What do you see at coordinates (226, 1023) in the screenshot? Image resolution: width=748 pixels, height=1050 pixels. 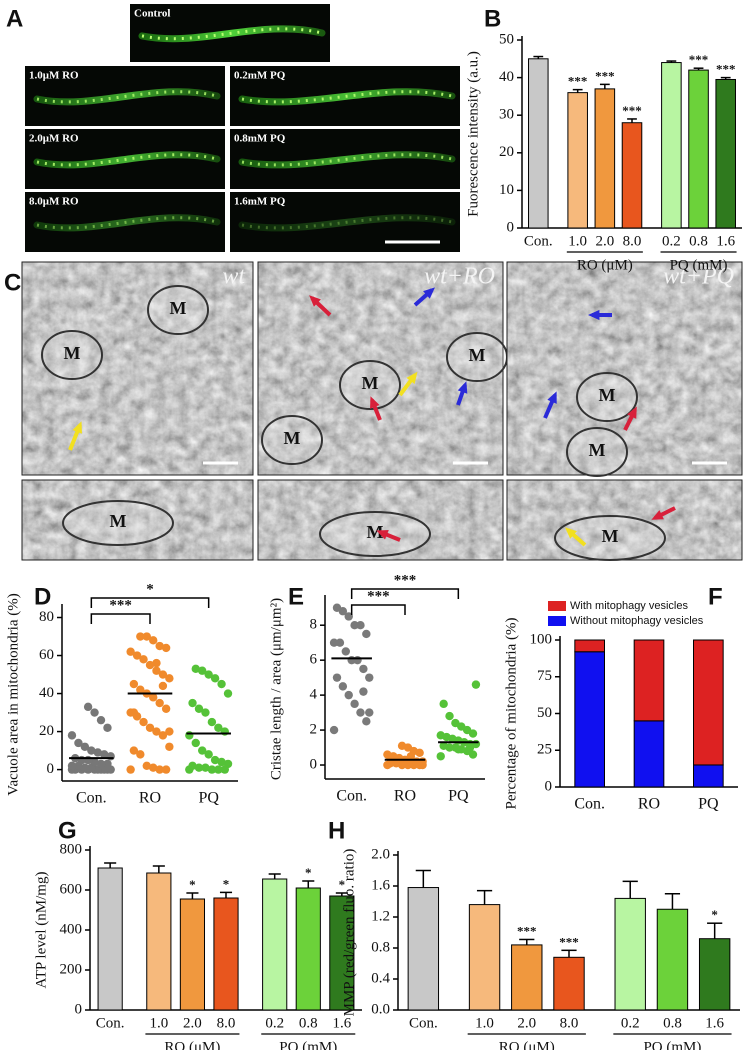 I see `x-tick-label: 8.0` at bounding box center [226, 1023].